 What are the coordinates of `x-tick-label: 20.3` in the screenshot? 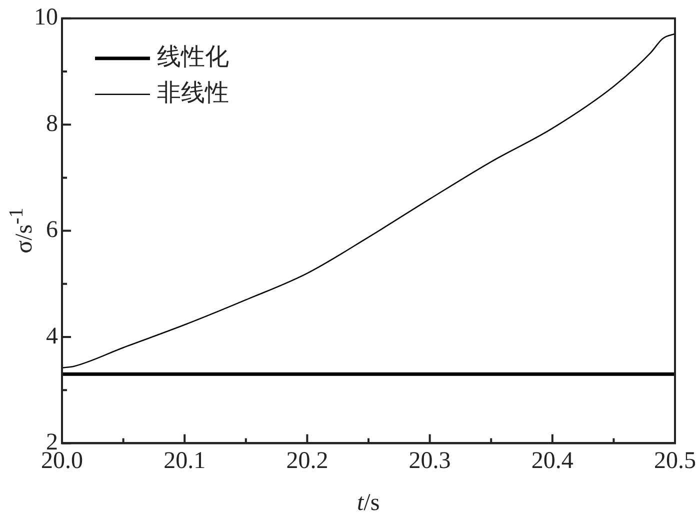 It's located at (429, 461).